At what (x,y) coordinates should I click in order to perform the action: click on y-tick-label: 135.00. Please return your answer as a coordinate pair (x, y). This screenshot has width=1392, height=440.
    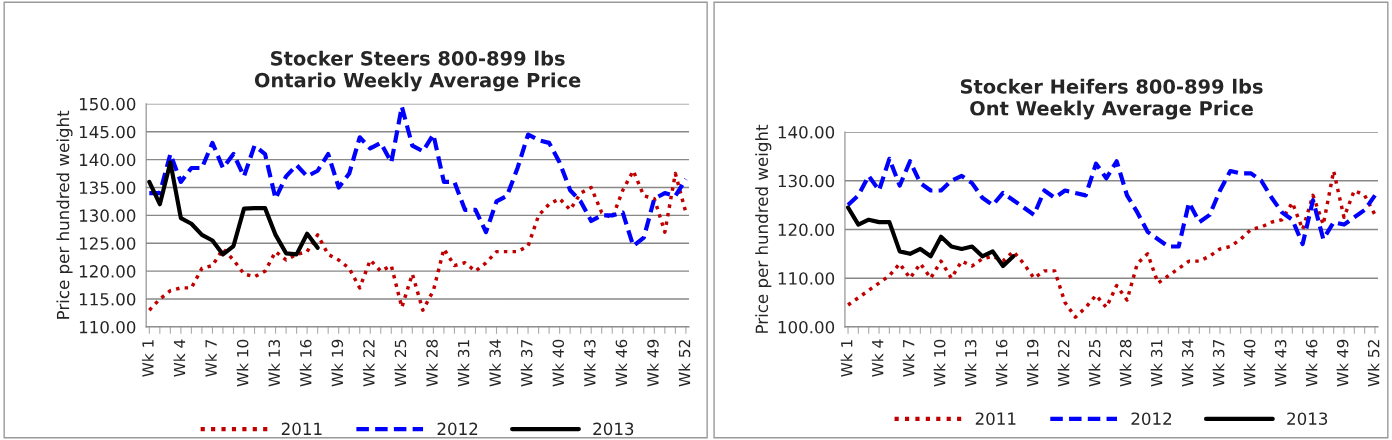
    Looking at the image, I should click on (107, 188).